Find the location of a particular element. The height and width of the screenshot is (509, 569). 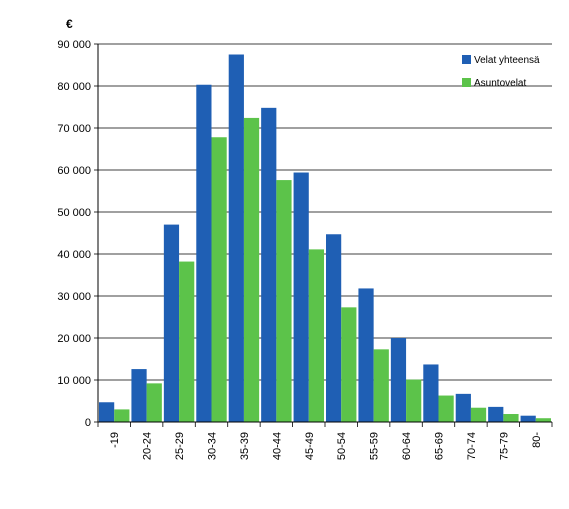

bar-velat-yhteens--75-79 is located at coordinates (496, 414).